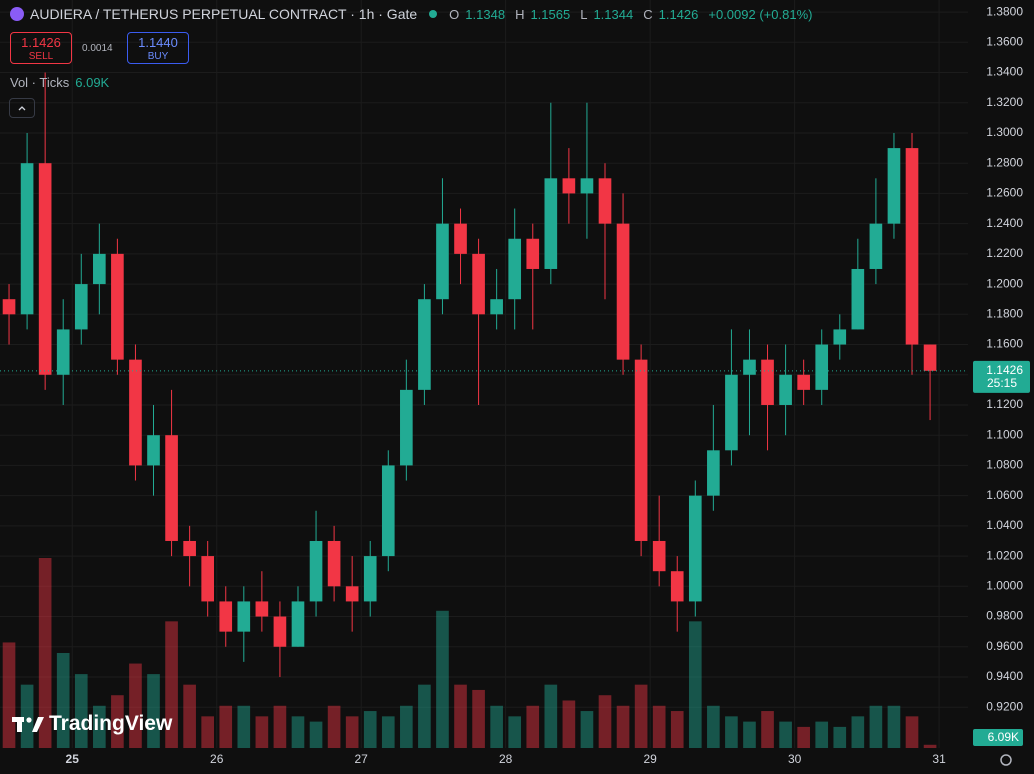 This screenshot has width=1034, height=774. I want to click on y-tick-label: 1.1000, so click(1004, 434).